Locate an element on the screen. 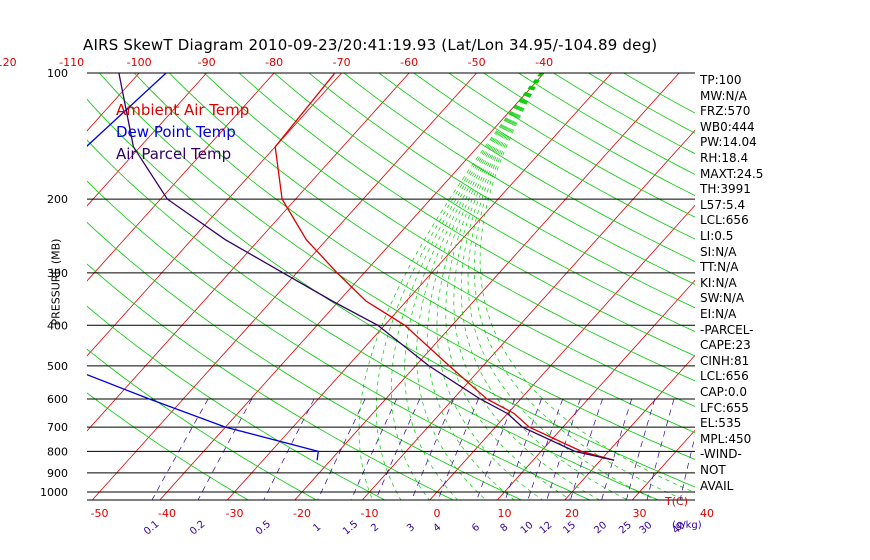 The width and height of the screenshot is (870, 560). mixing-ratio-tick-label: 0.2 is located at coordinates (197, 528).